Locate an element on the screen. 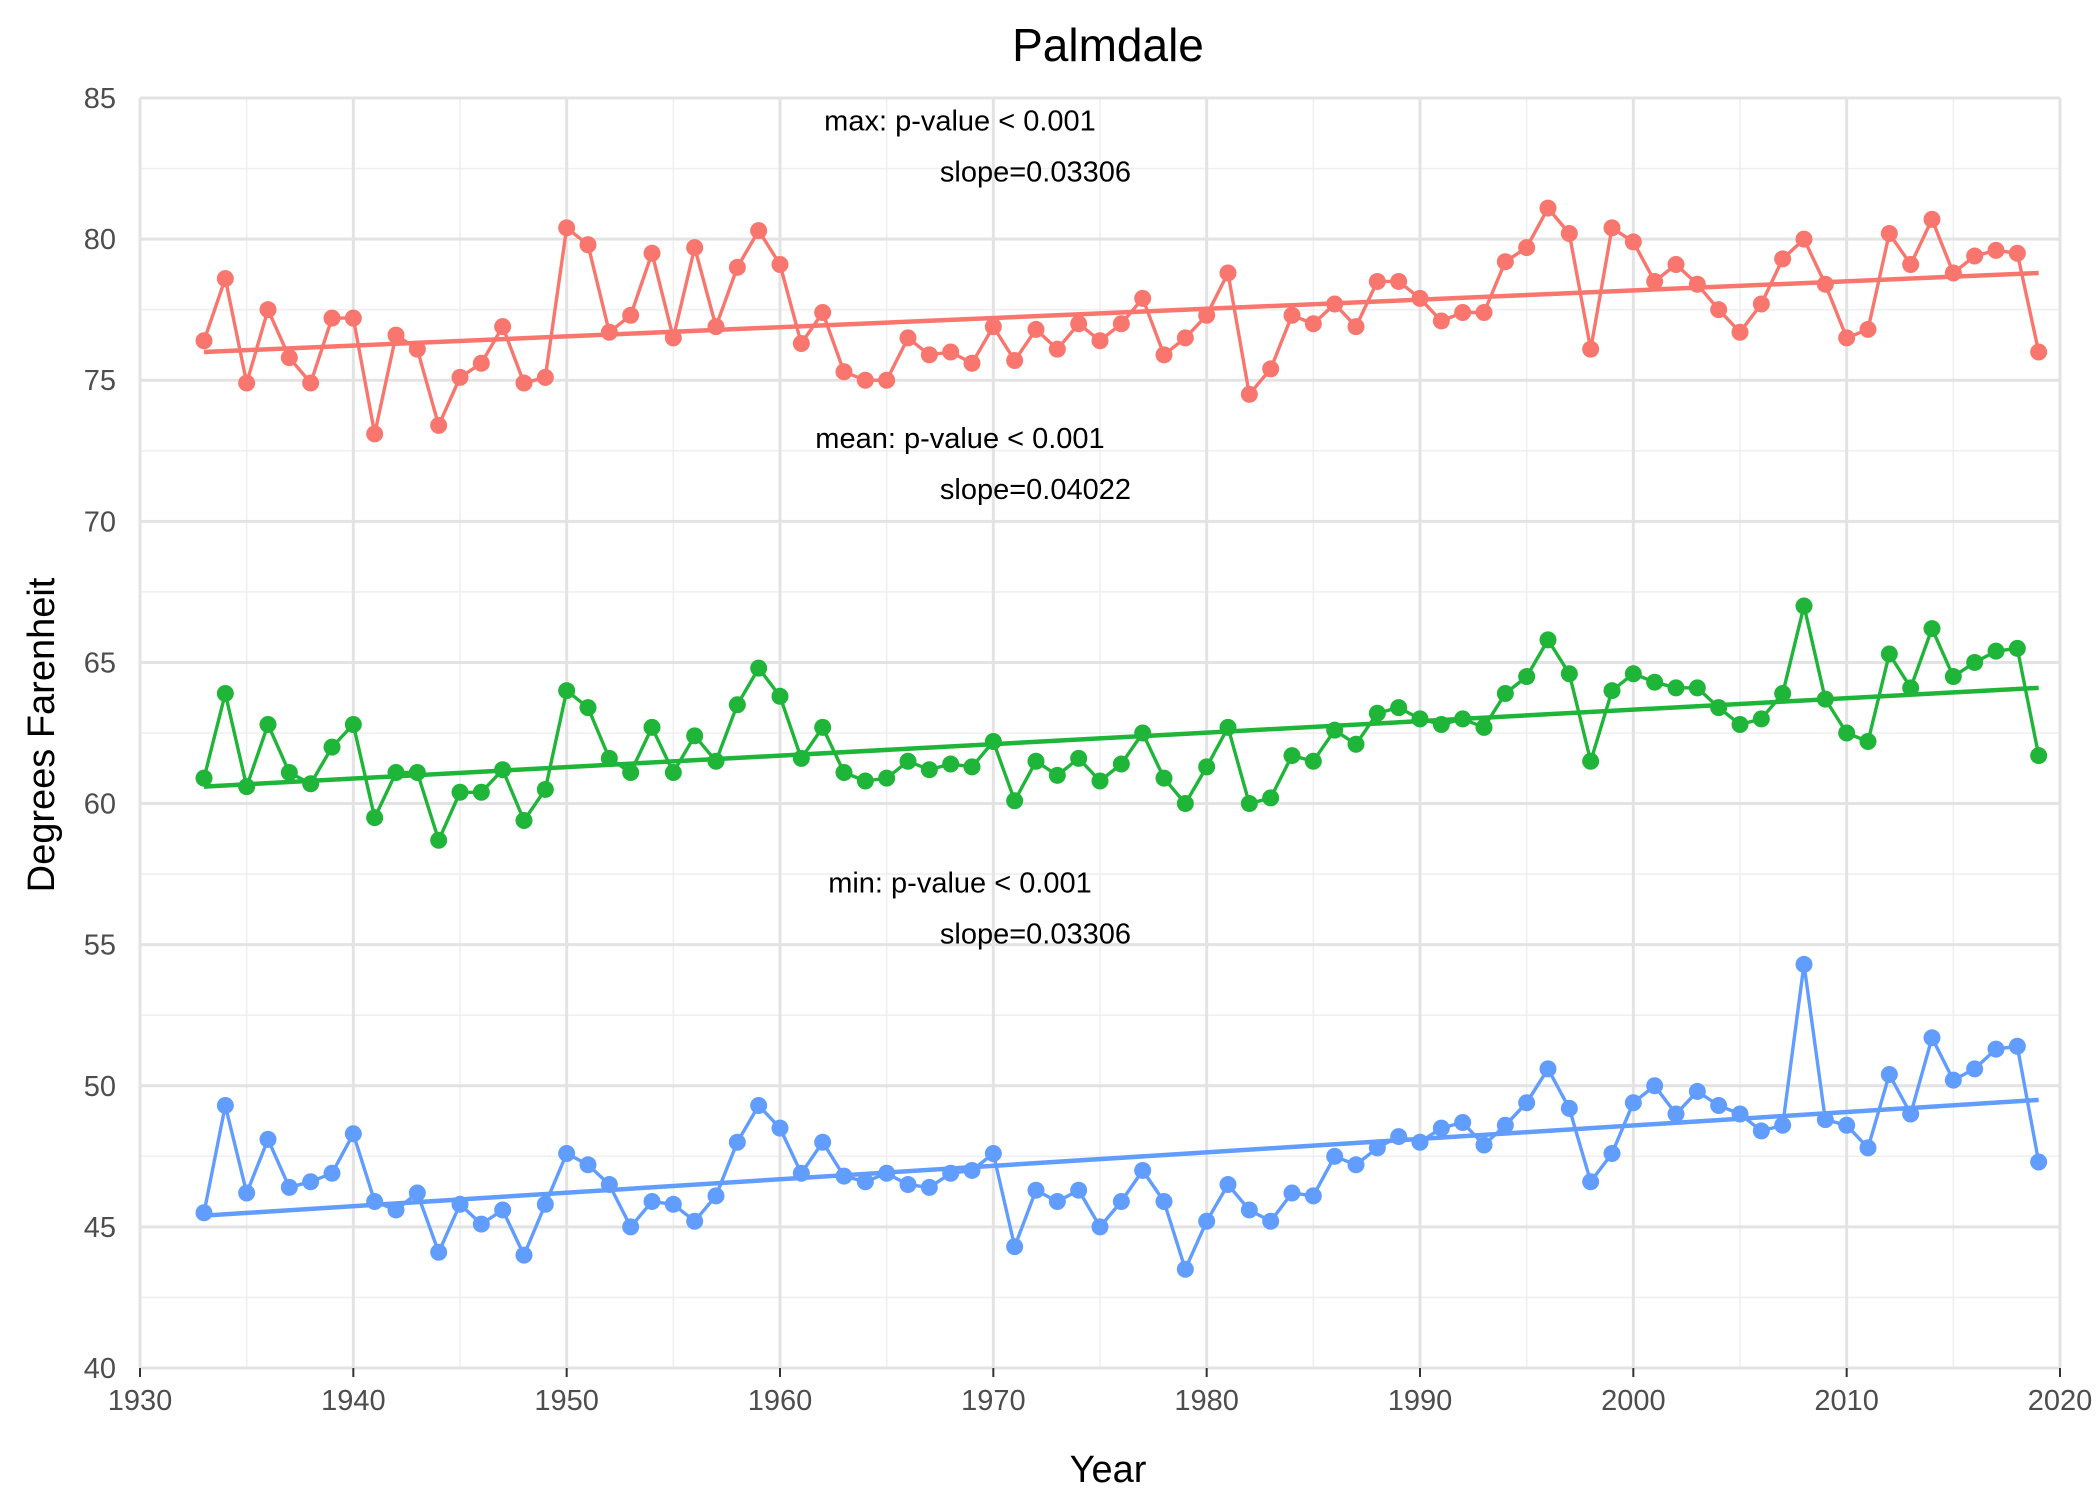 The height and width of the screenshot is (1500, 2100). annotation-slope: slope=0.04022 is located at coordinates (1035, 490).